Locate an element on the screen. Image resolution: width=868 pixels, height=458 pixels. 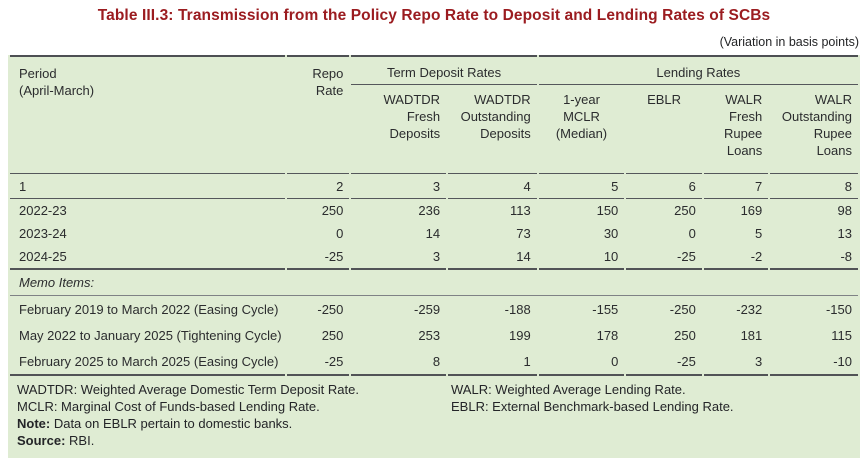
col-header-walr-fresh: WALR Fresh Rupee Loans is located at coordinates (743, 125).